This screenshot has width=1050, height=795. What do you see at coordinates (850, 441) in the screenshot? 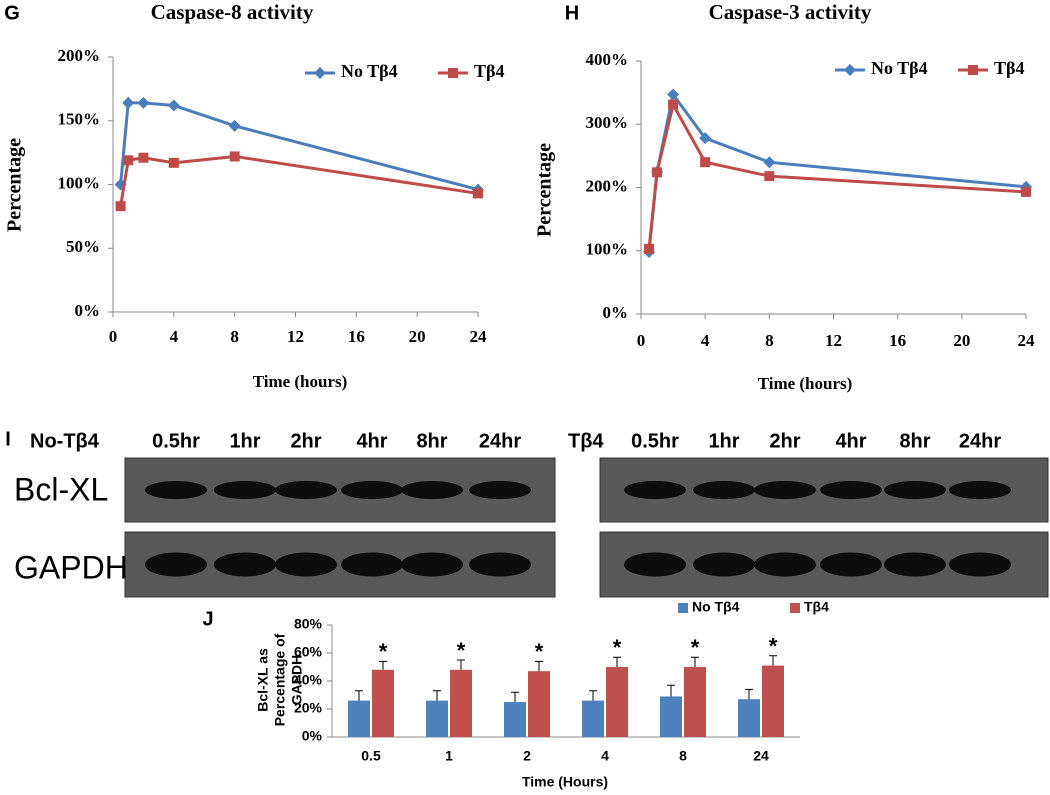
I see `lane-label: 4hr` at bounding box center [850, 441].